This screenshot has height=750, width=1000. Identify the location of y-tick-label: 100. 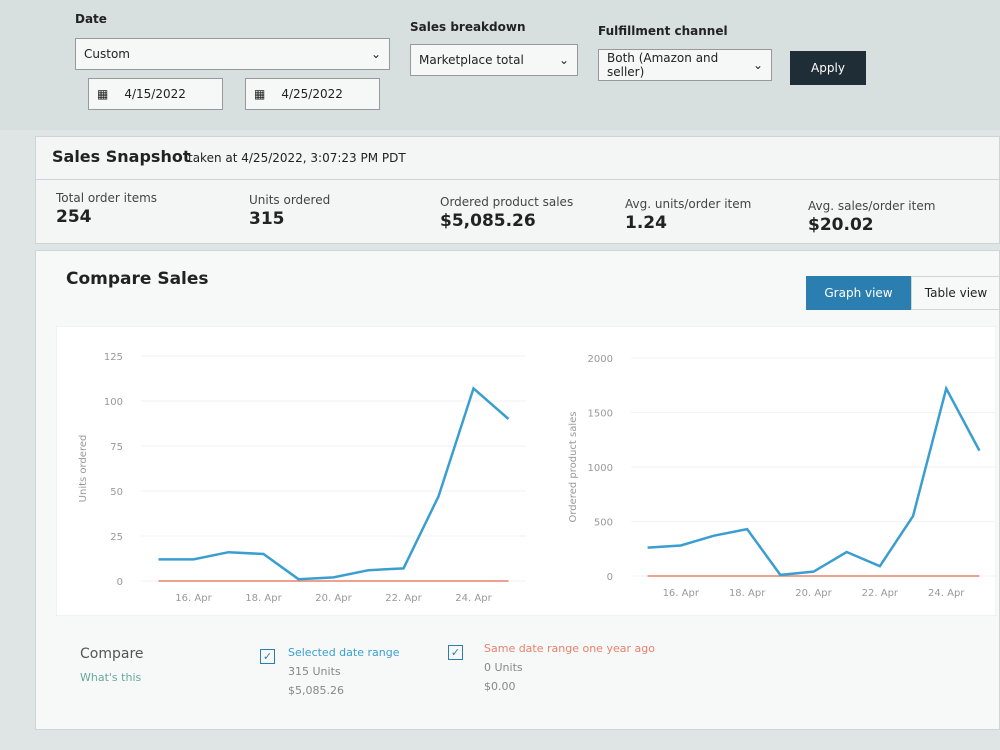
(113, 402).